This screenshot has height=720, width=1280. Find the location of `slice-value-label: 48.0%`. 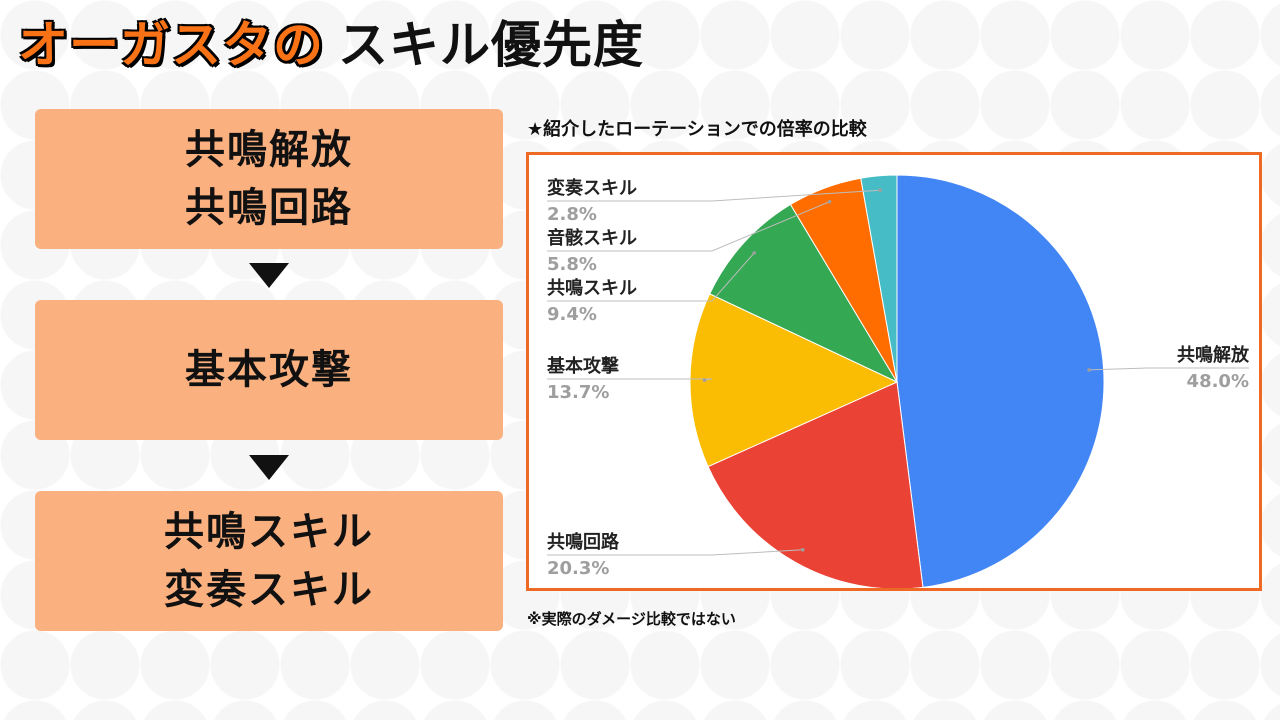

slice-value-label: 48.0% is located at coordinates (1218, 381).